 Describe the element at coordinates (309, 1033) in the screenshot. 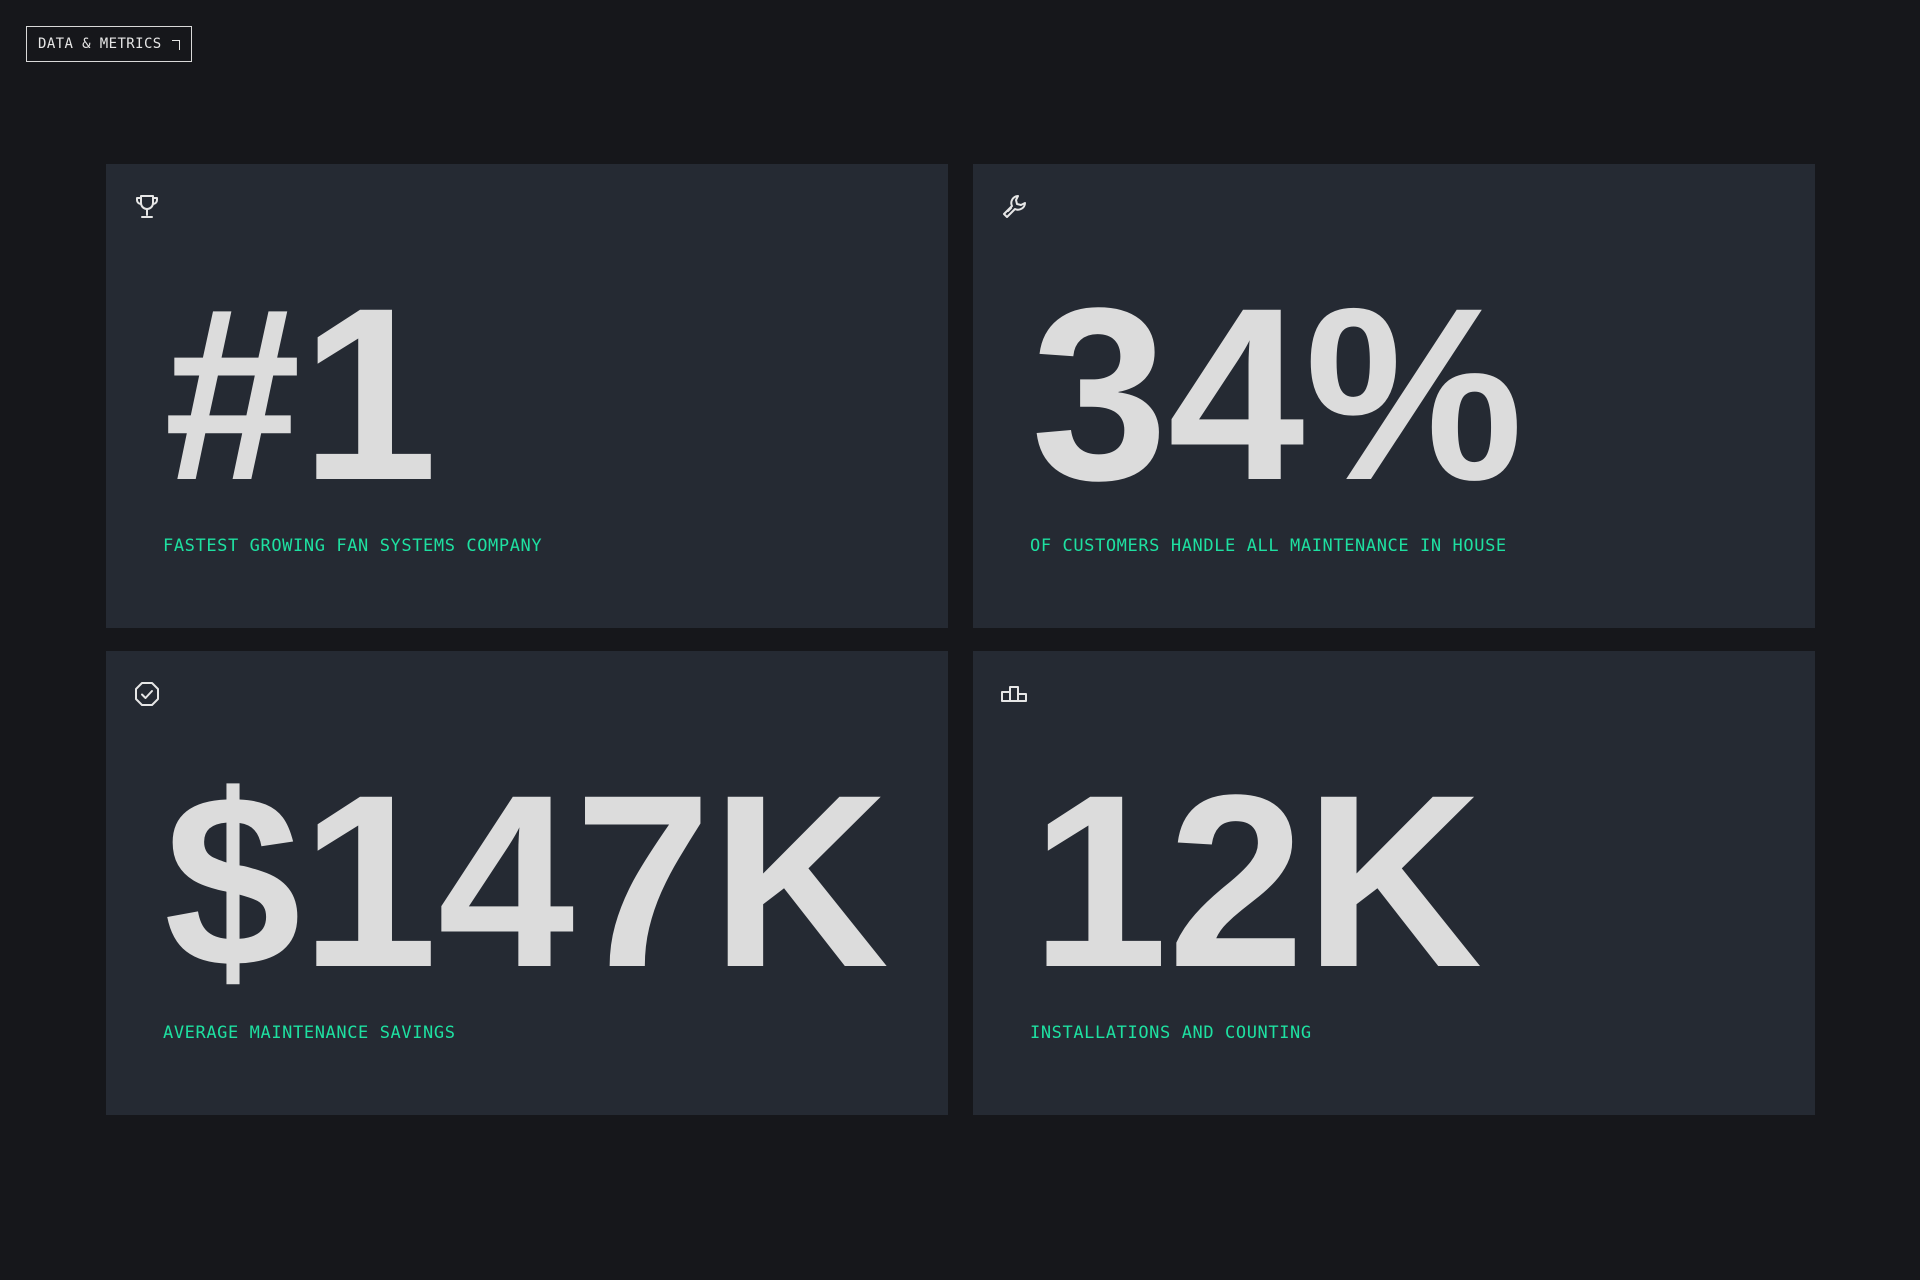

I see `metric-label: AVERAGE MAINTENANCE SAVINGS` at that location.